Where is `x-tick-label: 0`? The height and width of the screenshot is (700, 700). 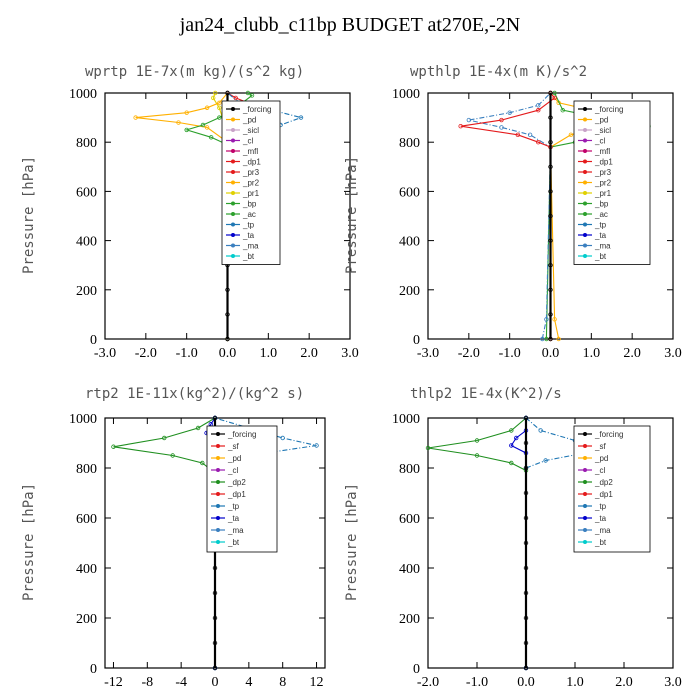
x-tick-label: 0 is located at coordinates (215, 682).